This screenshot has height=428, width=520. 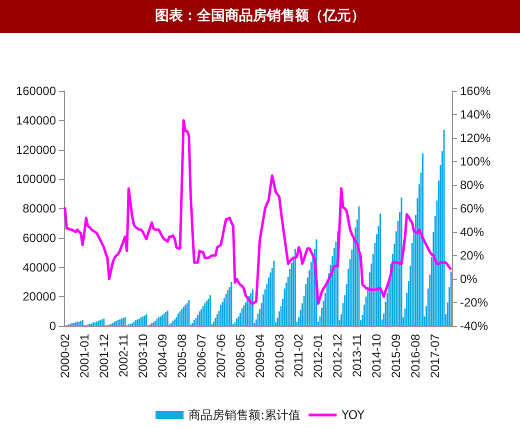 I want to click on x-tick-label: 2001-01, so click(x=84, y=356).